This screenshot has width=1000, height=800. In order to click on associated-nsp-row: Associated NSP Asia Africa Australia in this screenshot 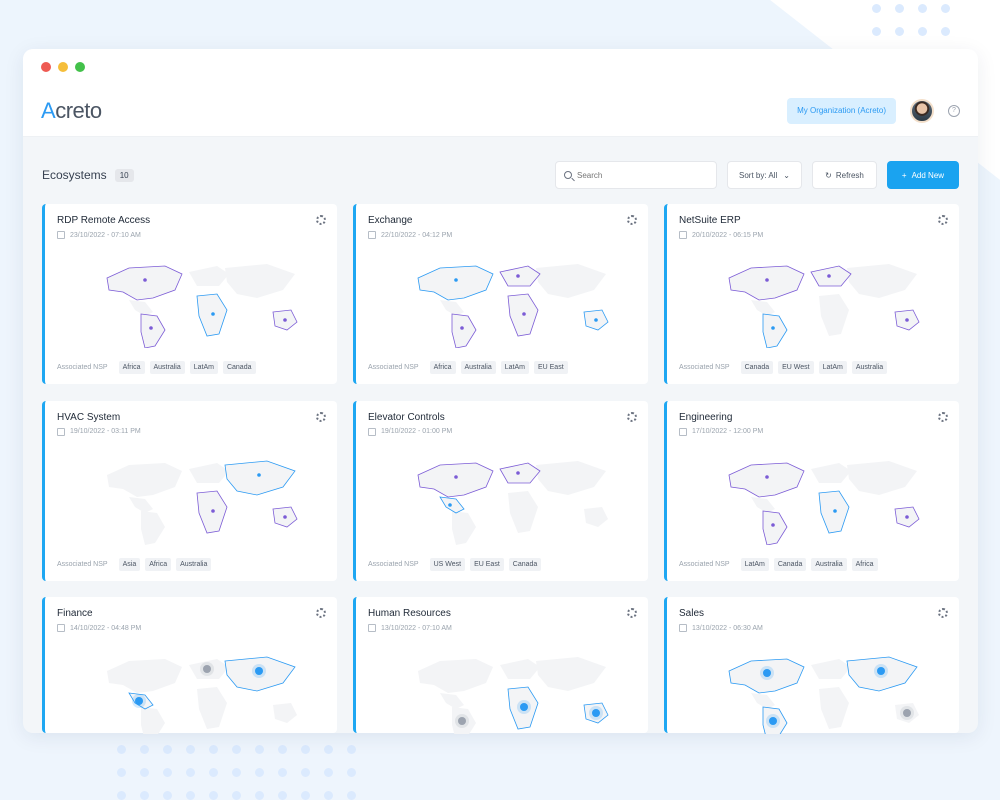, I will do `click(134, 564)`.